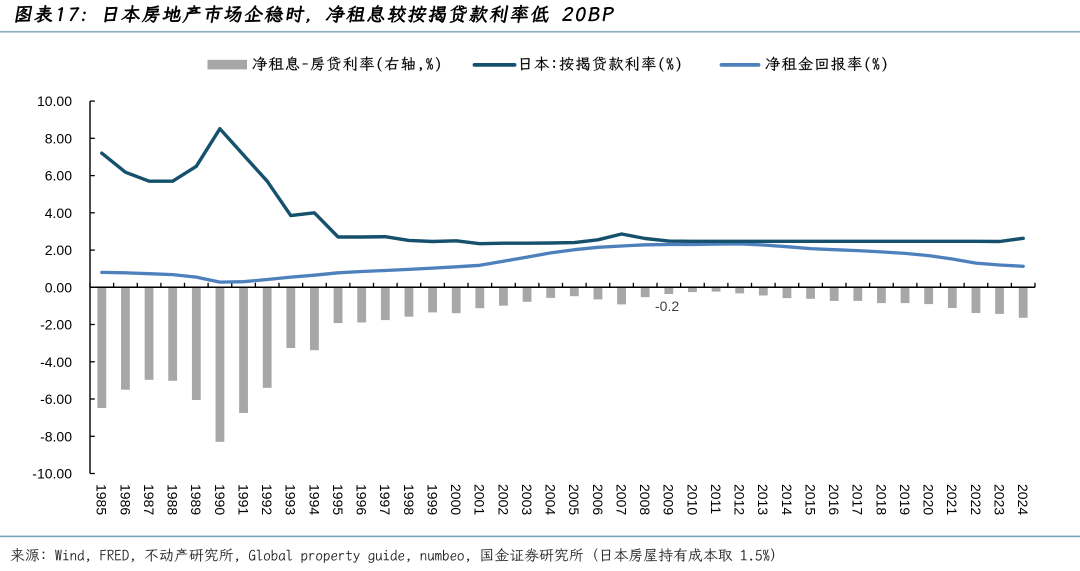  I want to click on svg-text: 2008, so click(645, 499).